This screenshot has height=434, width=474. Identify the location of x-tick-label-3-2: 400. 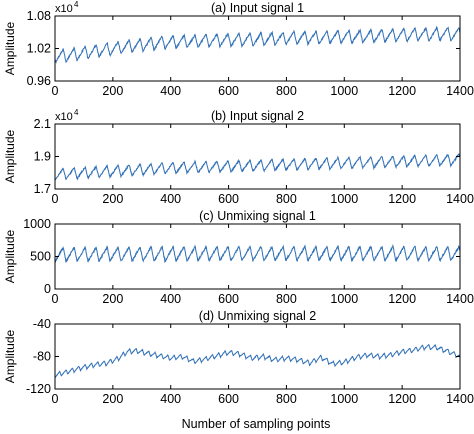
(170, 299).